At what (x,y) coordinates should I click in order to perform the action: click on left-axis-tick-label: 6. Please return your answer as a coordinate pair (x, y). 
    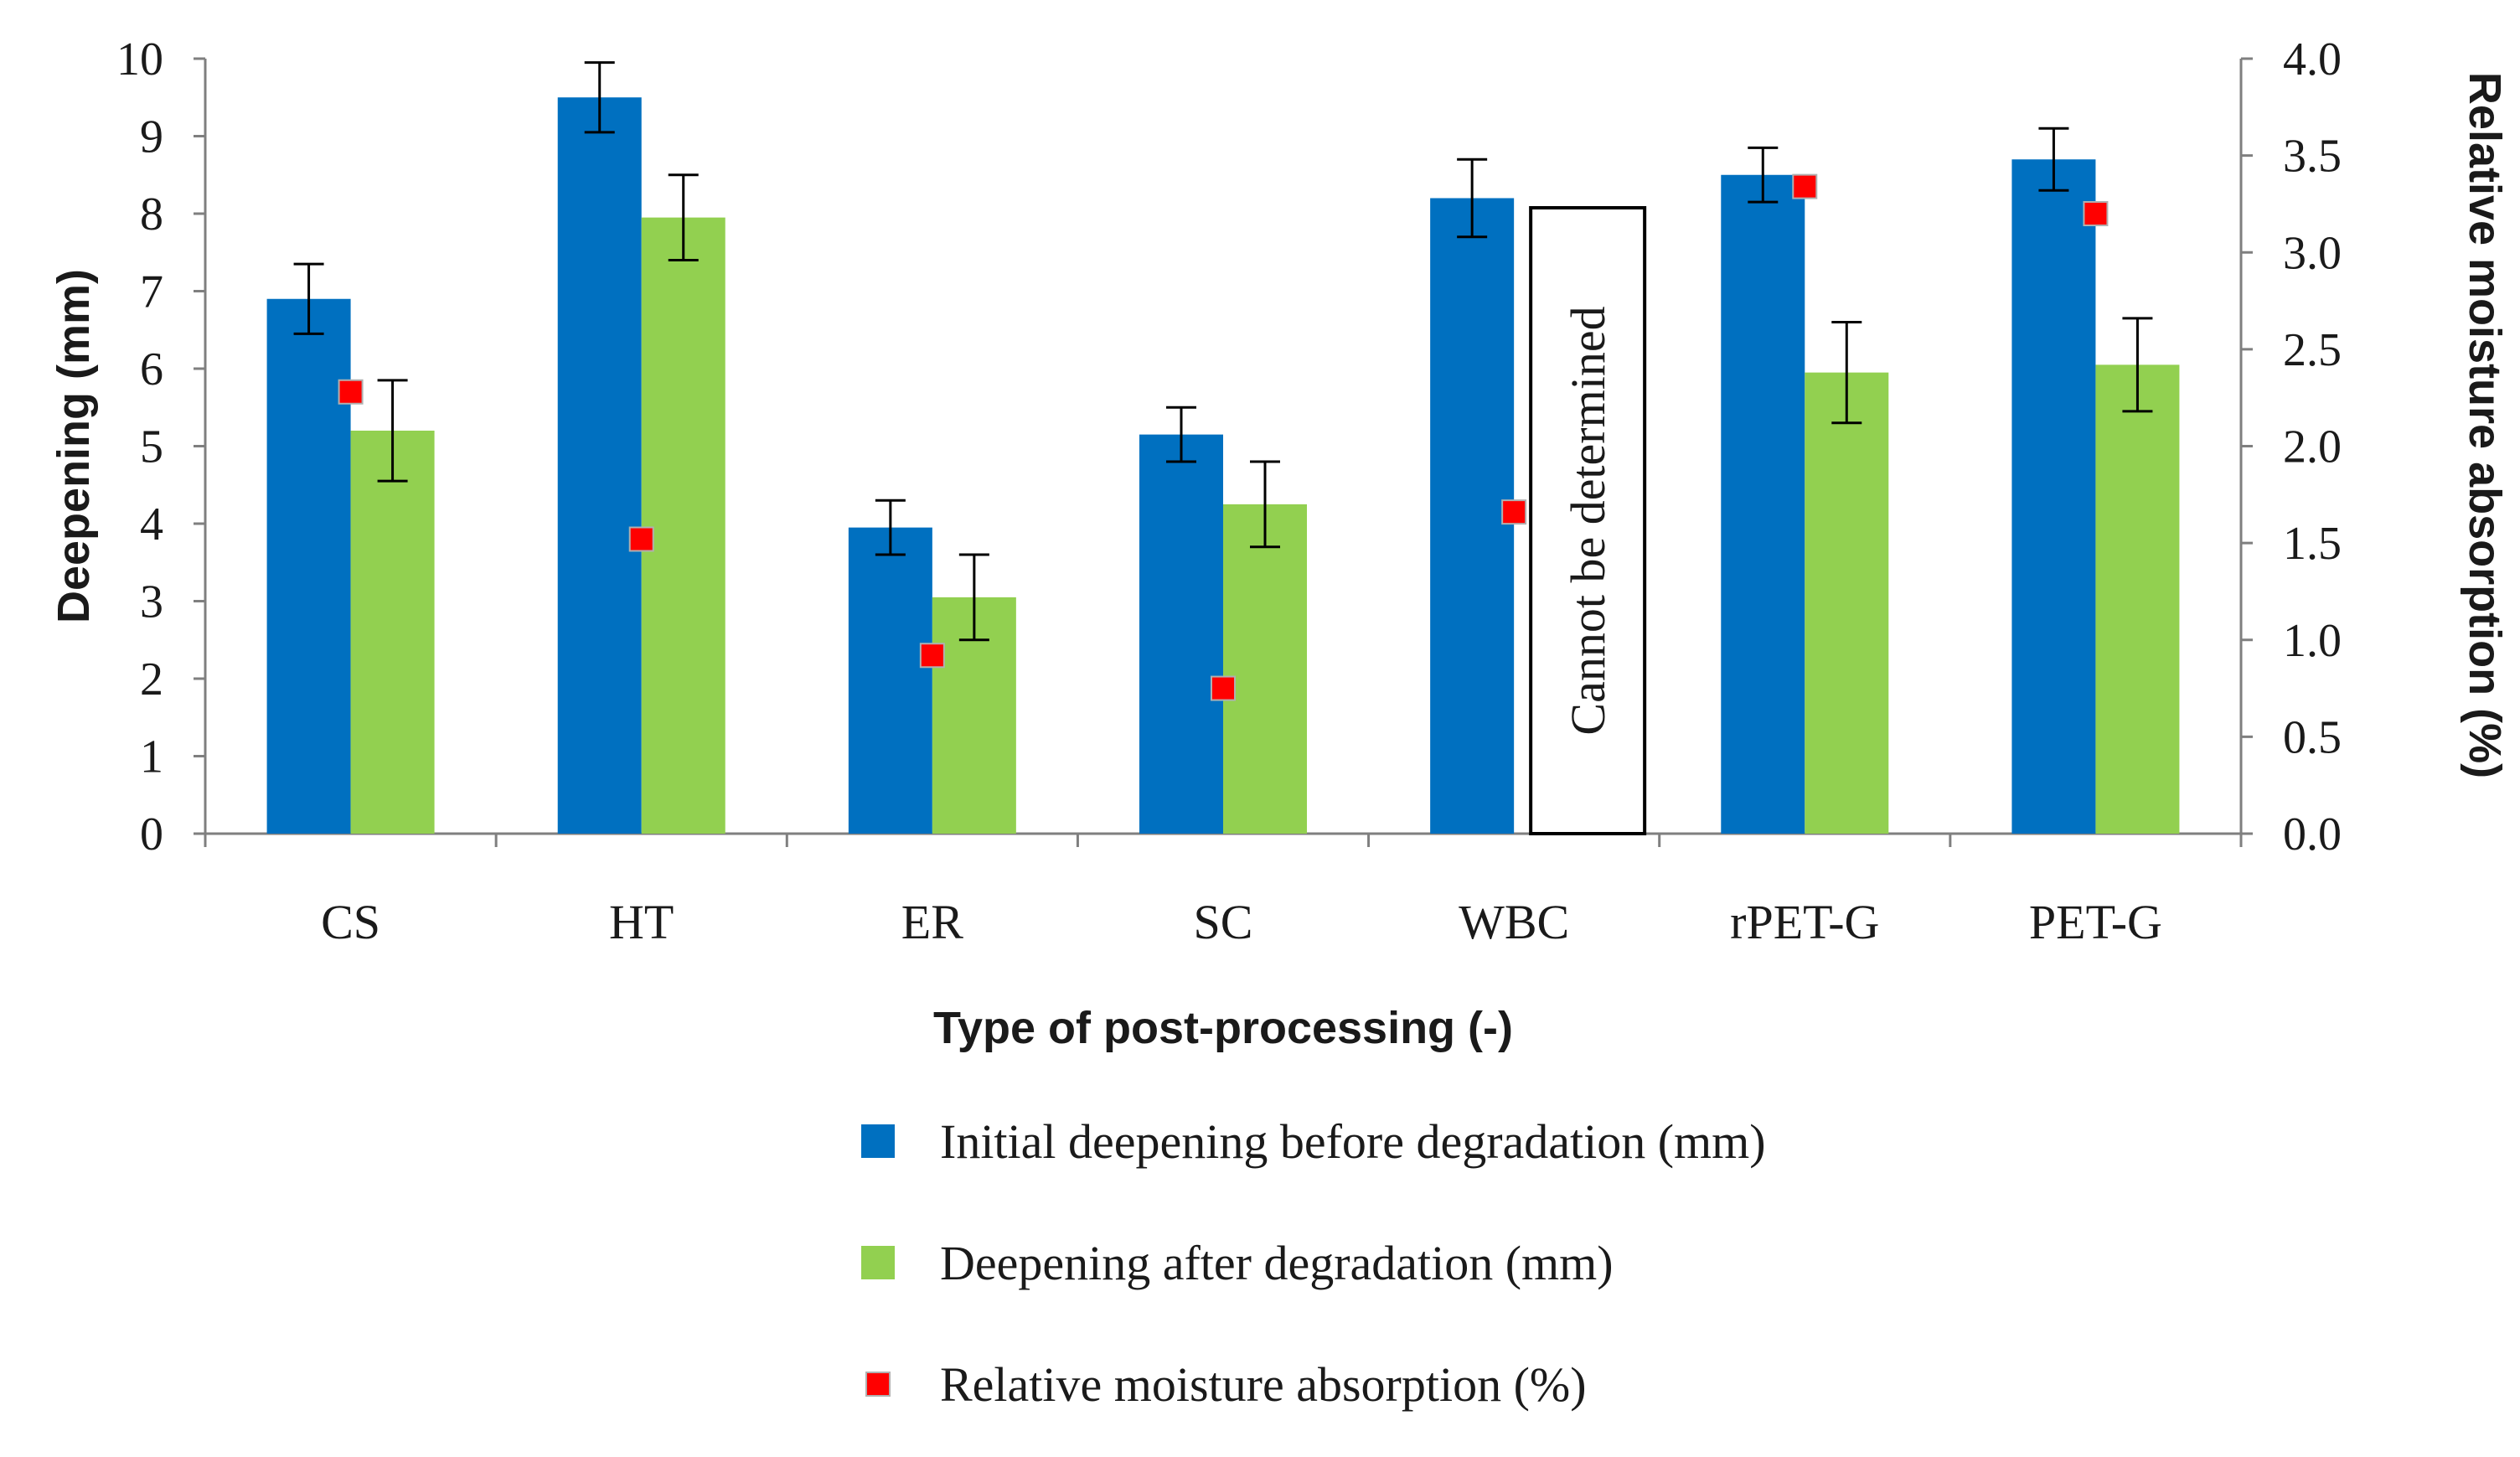
    Looking at the image, I should click on (151, 370).